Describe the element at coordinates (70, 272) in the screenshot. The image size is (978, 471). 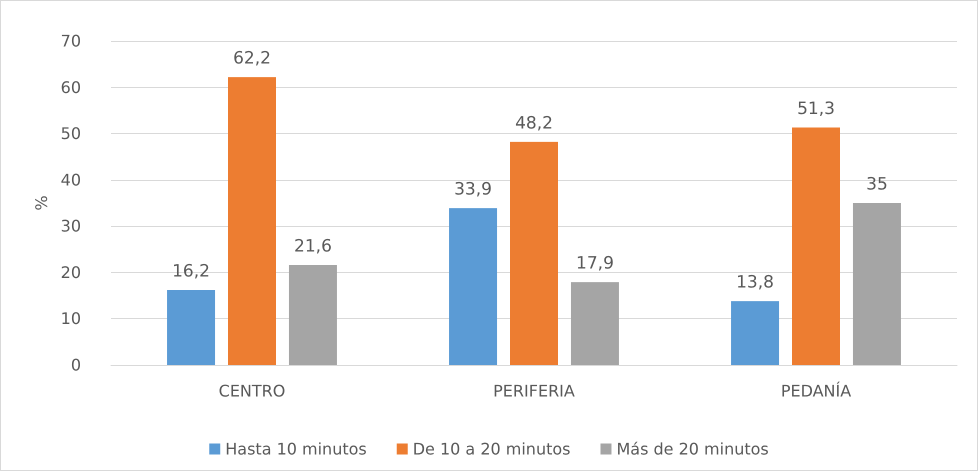
I see `y-tick-label: 20` at that location.